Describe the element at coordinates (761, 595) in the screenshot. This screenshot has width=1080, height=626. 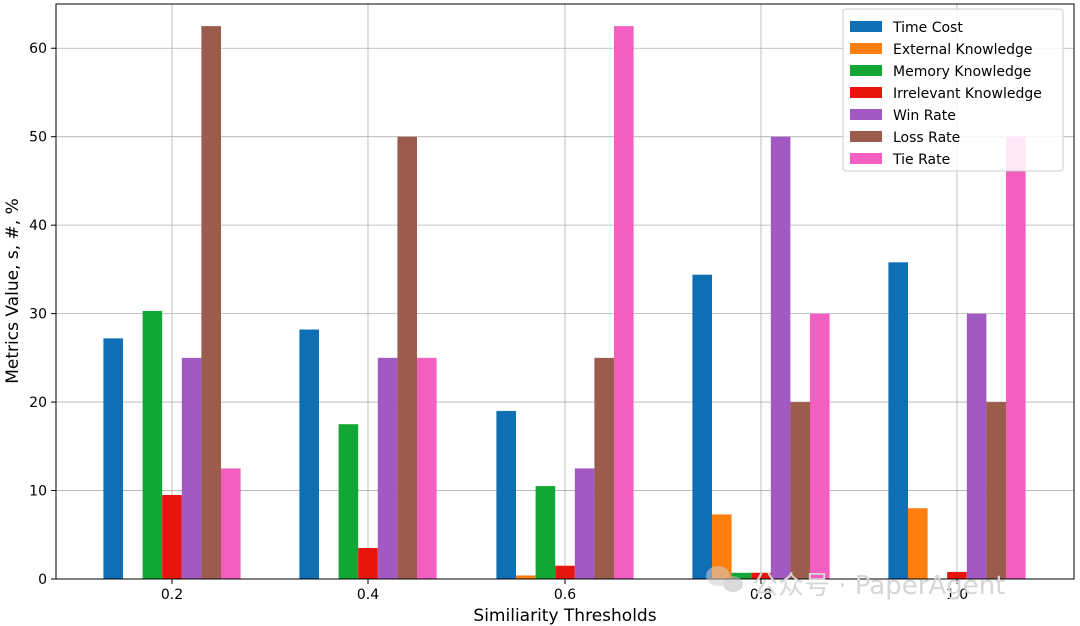
I see `x-tick-label: 0.8` at that location.